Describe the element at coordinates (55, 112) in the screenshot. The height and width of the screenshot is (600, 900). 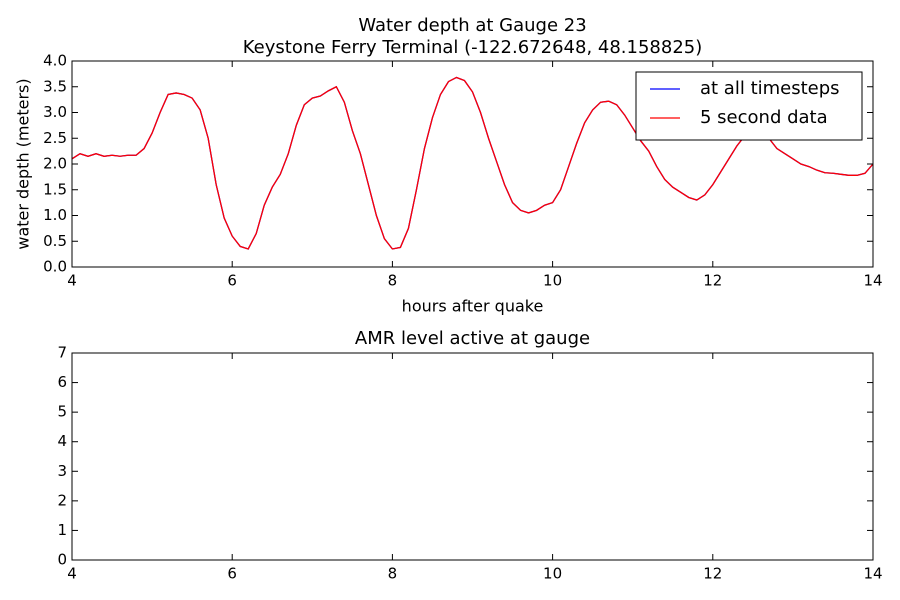
I see `y-tick-label: 3.0` at that location.